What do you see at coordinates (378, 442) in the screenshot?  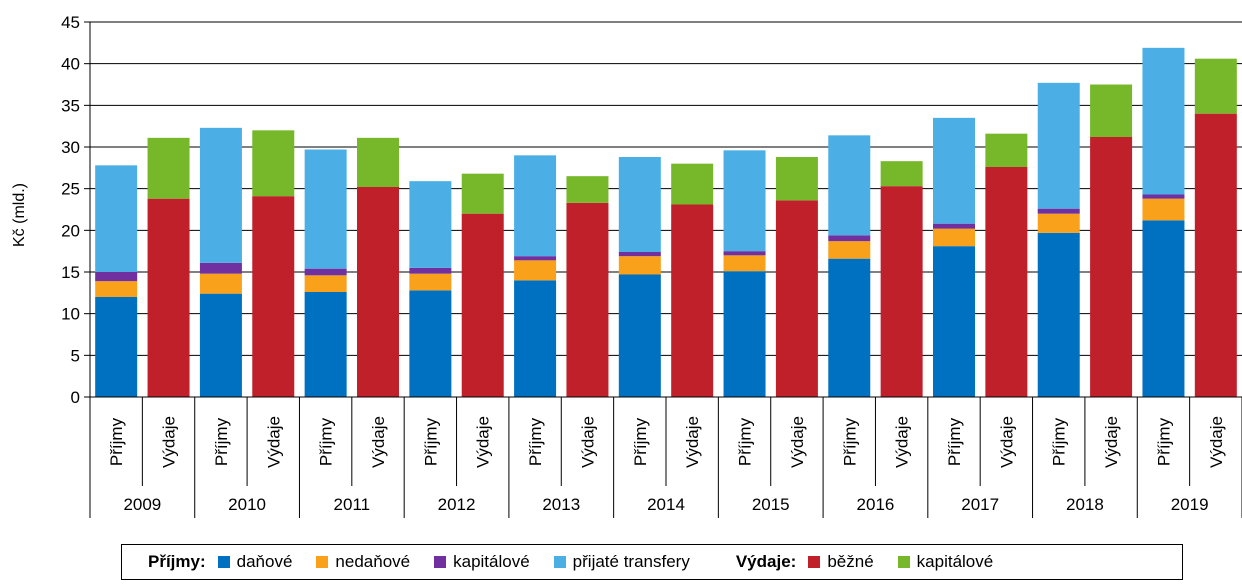 I see `bar-label-expense-2011: Výdaje` at bounding box center [378, 442].